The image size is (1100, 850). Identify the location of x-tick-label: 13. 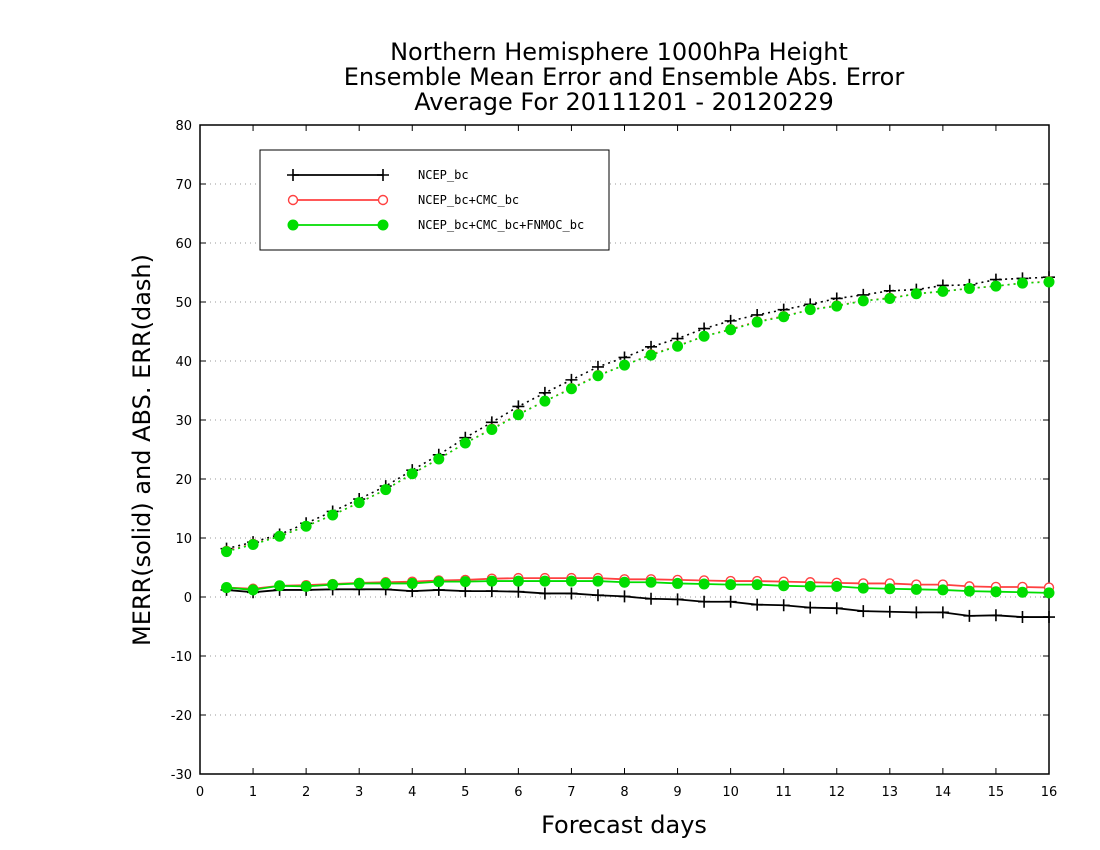
(890, 792).